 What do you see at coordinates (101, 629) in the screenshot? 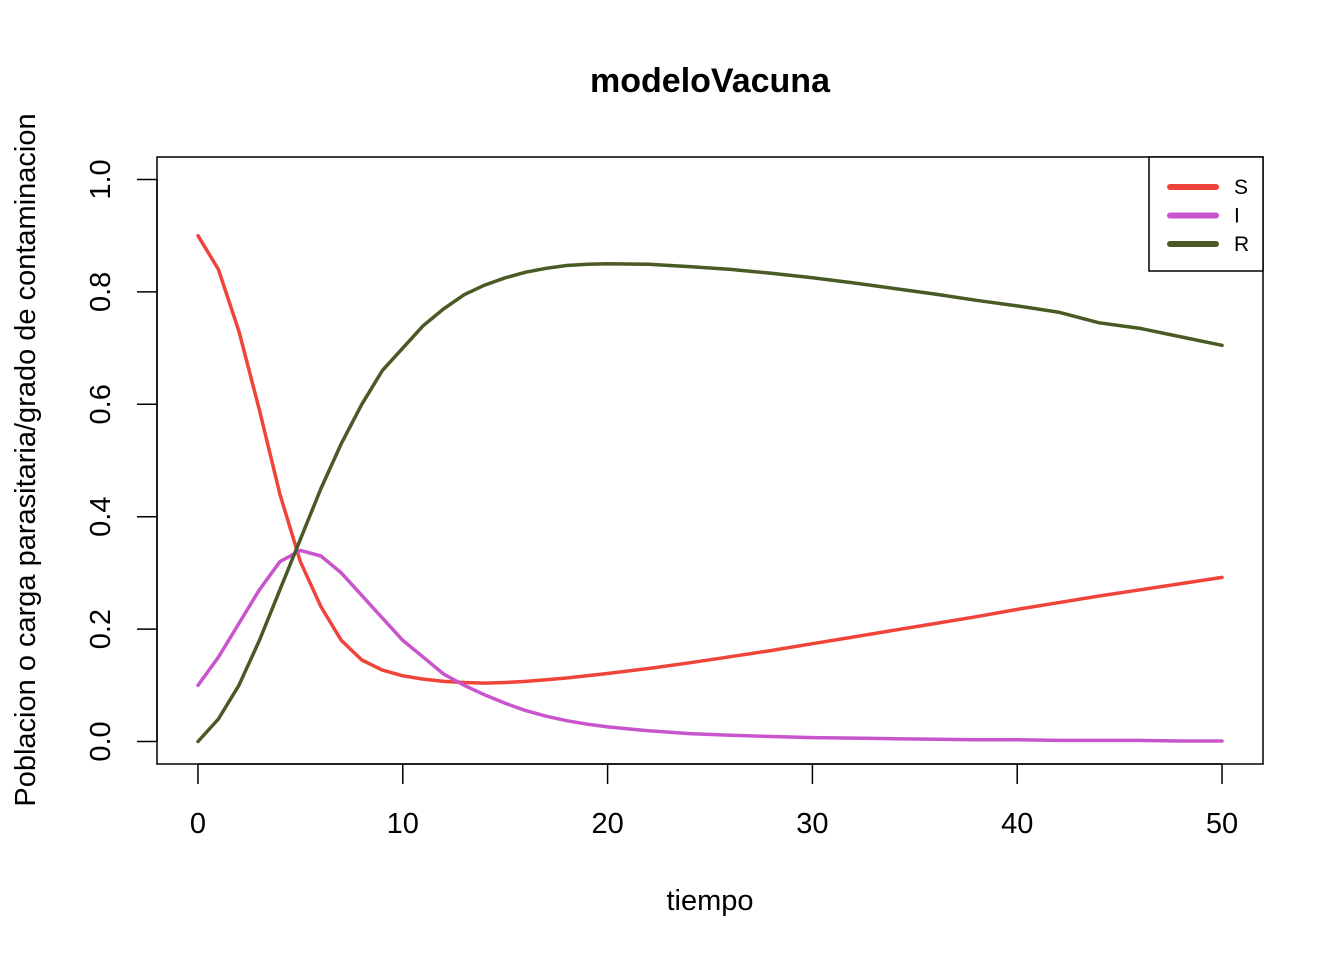
I see `y-tick-label: 0.2` at bounding box center [101, 629].